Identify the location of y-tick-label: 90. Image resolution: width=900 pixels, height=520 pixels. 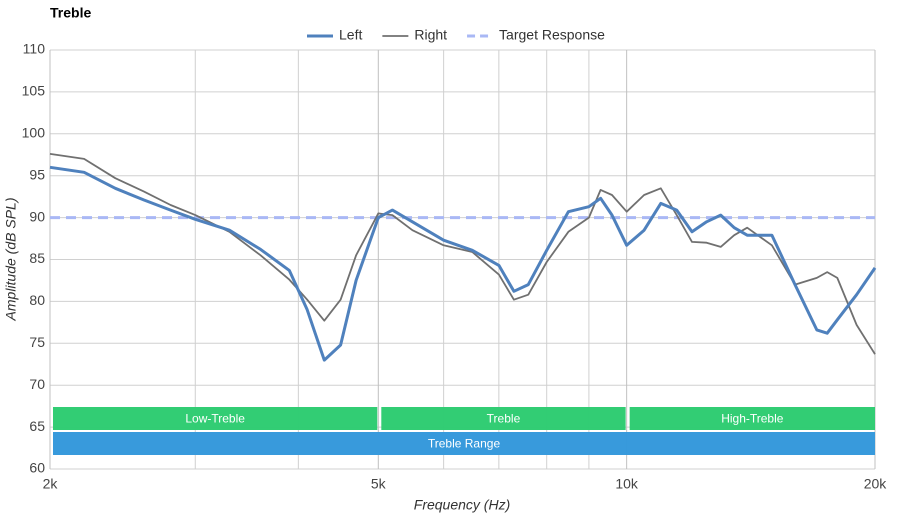
(37, 216).